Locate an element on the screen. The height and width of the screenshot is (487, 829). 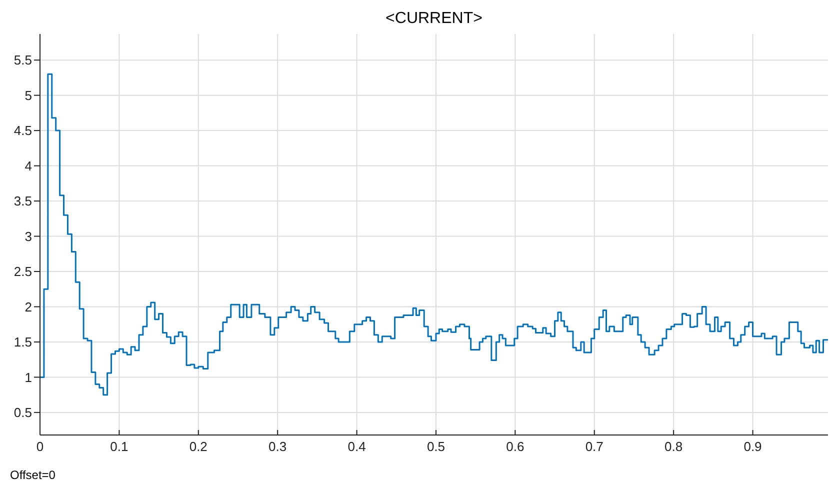
y-tick-label: 1 is located at coordinates (28, 377).